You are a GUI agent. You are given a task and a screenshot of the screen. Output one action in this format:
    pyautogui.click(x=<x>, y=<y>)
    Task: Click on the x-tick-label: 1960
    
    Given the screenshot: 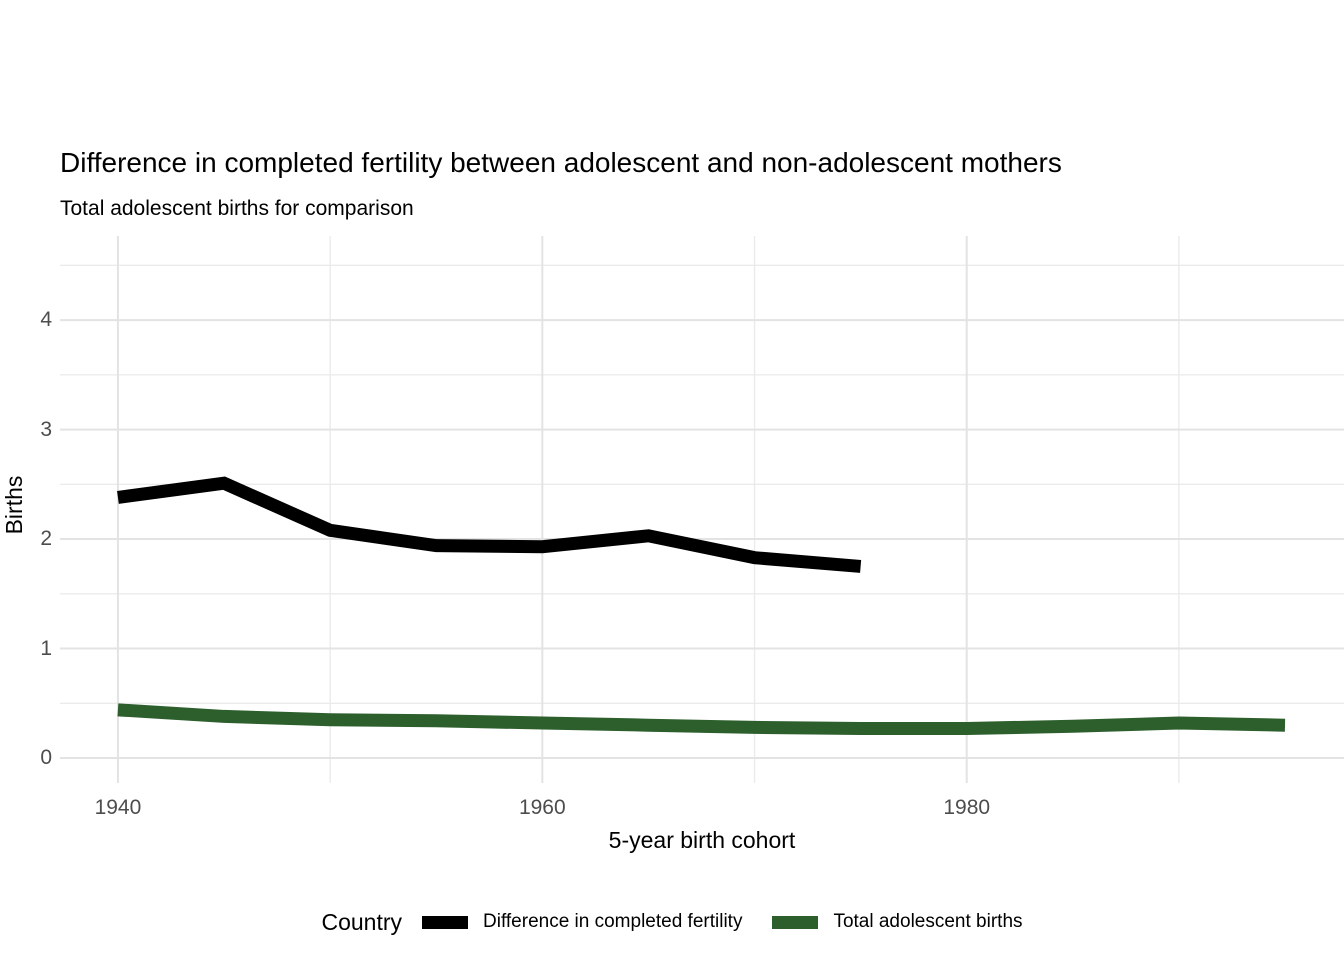 What is the action you would take?
    pyautogui.click(x=542, y=807)
    